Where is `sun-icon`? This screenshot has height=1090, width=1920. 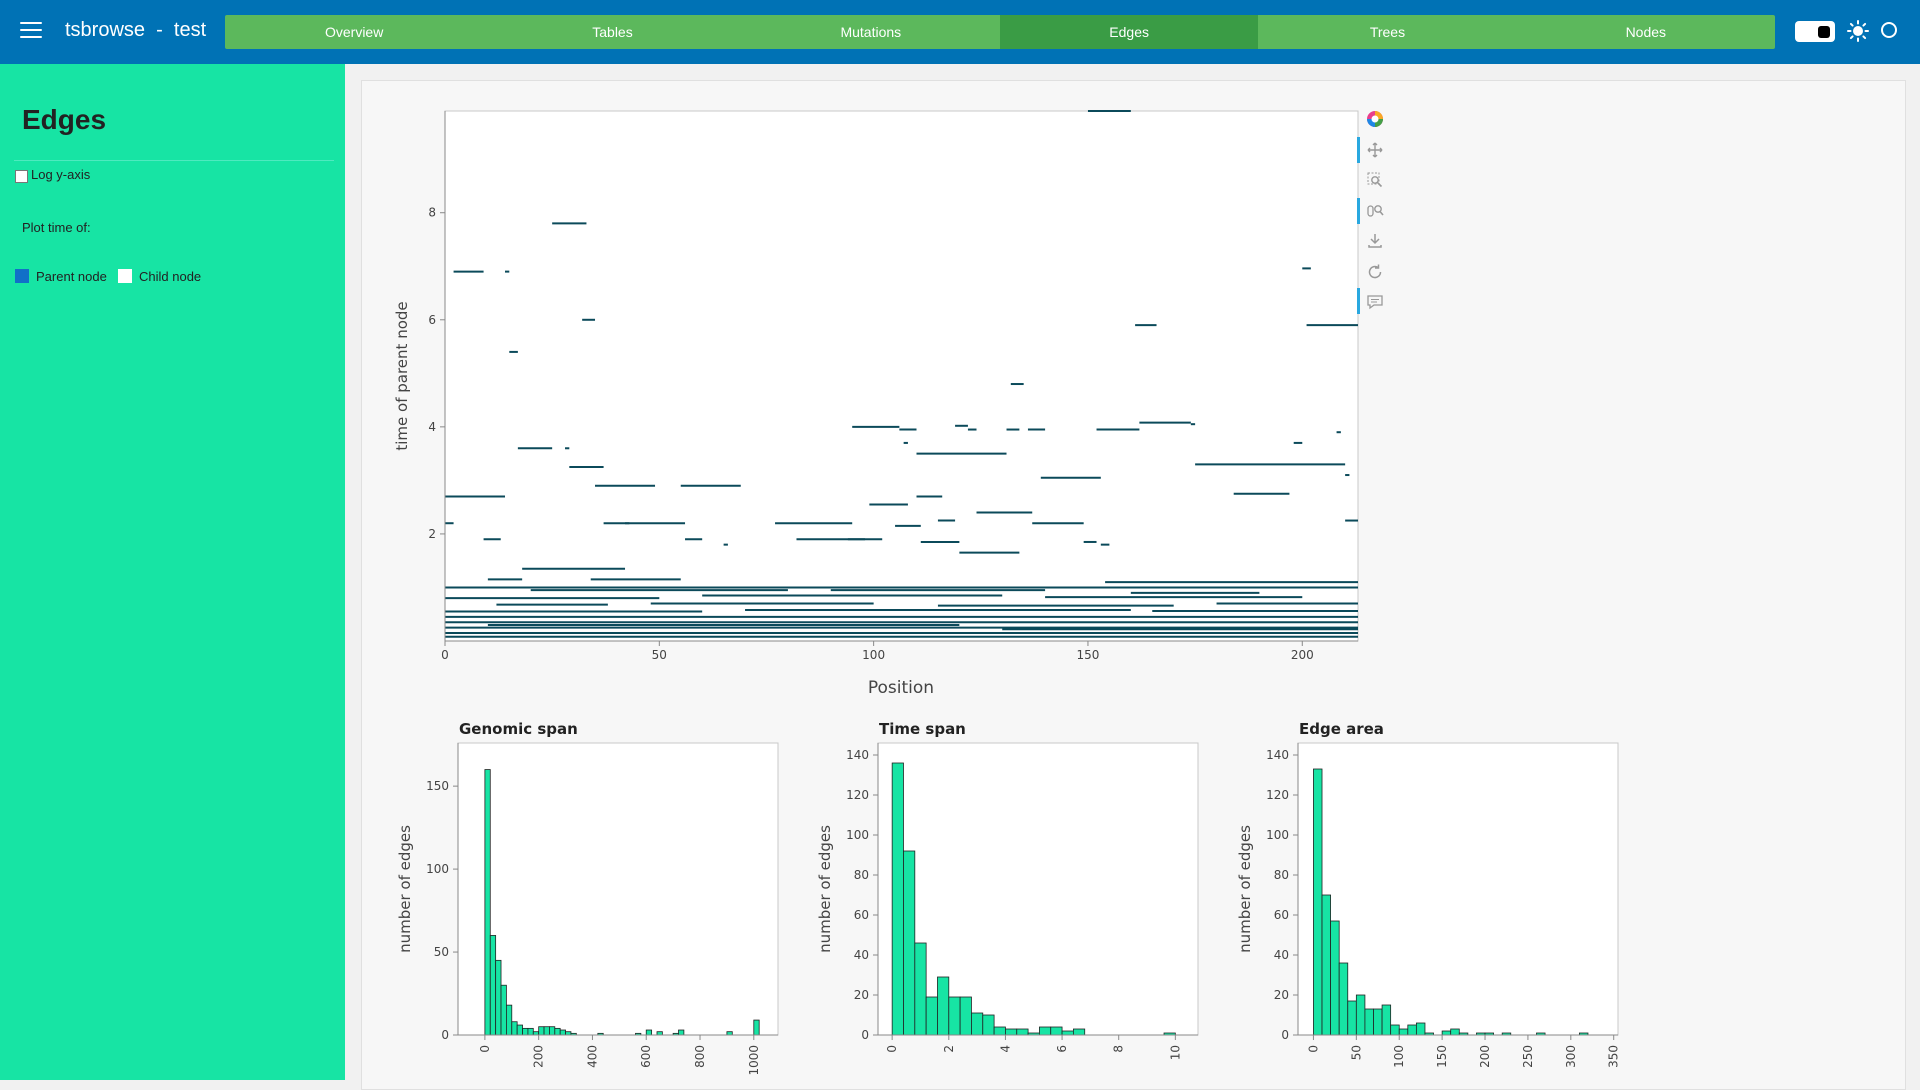
sun-icon is located at coordinates (1858, 31).